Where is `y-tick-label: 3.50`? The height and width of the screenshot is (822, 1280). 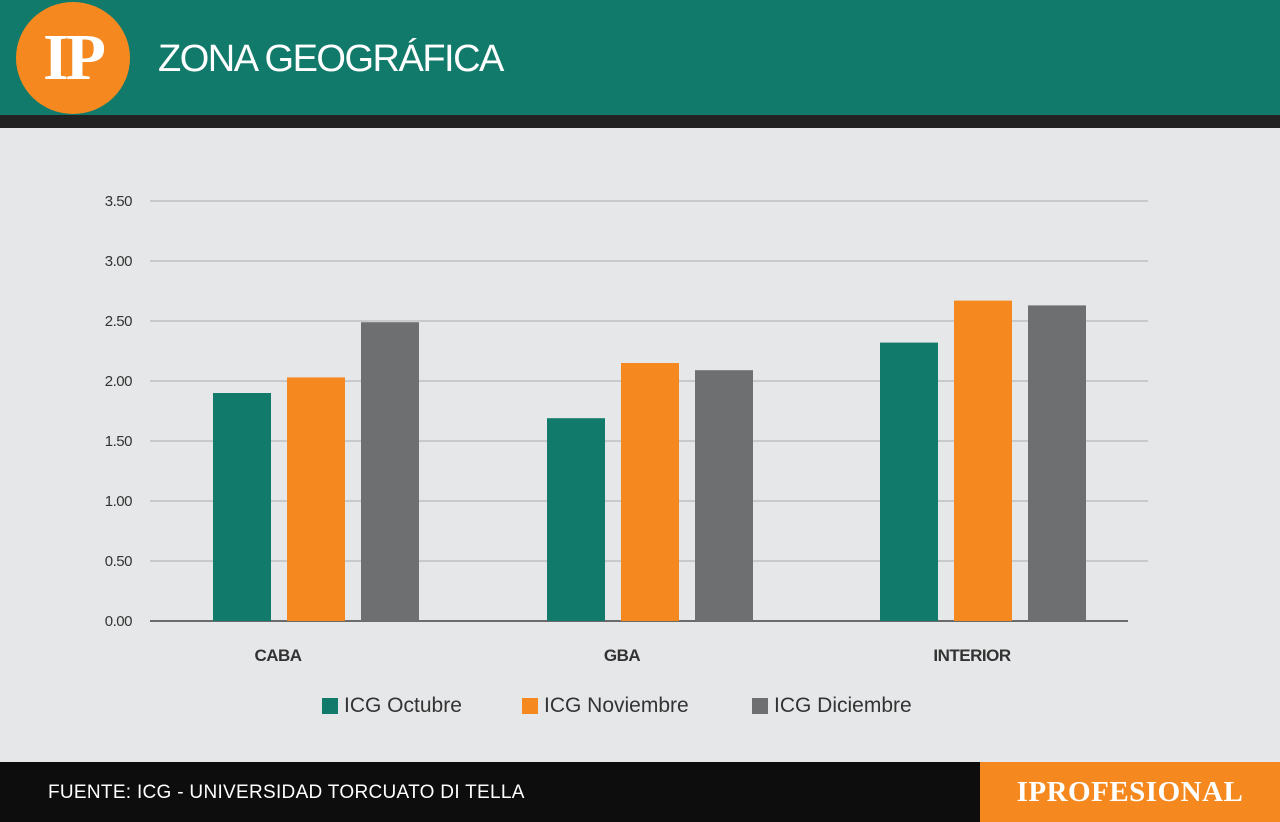
y-tick-label: 3.50 is located at coordinates (118, 201).